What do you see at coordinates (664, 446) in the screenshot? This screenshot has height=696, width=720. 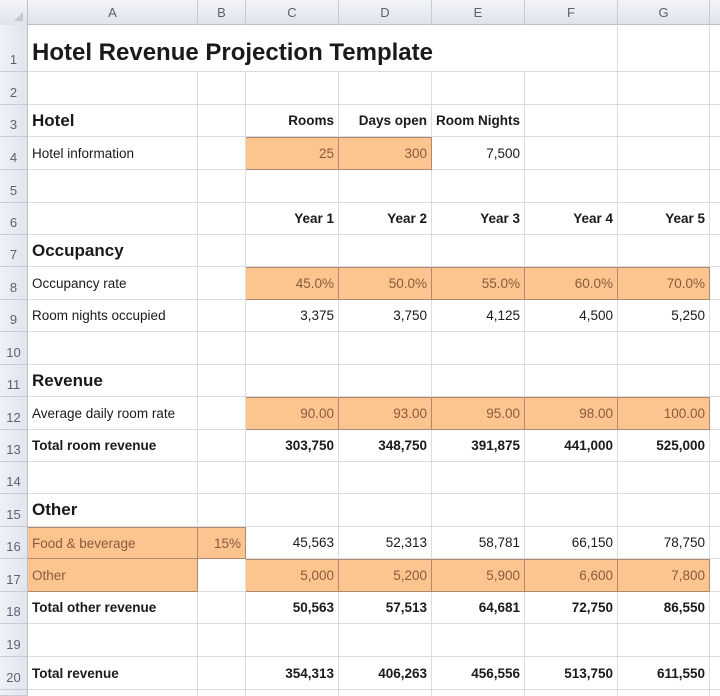 I see `total-room-revenue-year-5: 525,000` at bounding box center [664, 446].